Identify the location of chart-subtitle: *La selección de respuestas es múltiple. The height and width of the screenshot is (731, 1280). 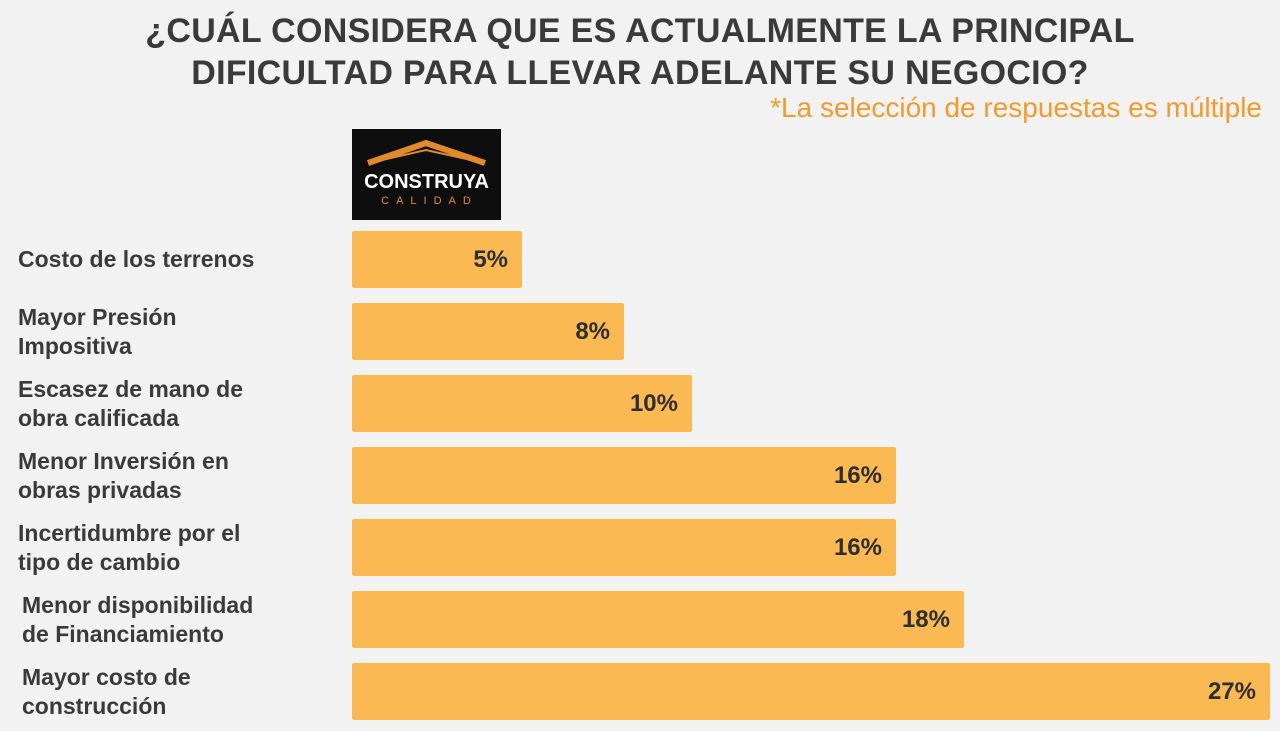
(1016, 107).